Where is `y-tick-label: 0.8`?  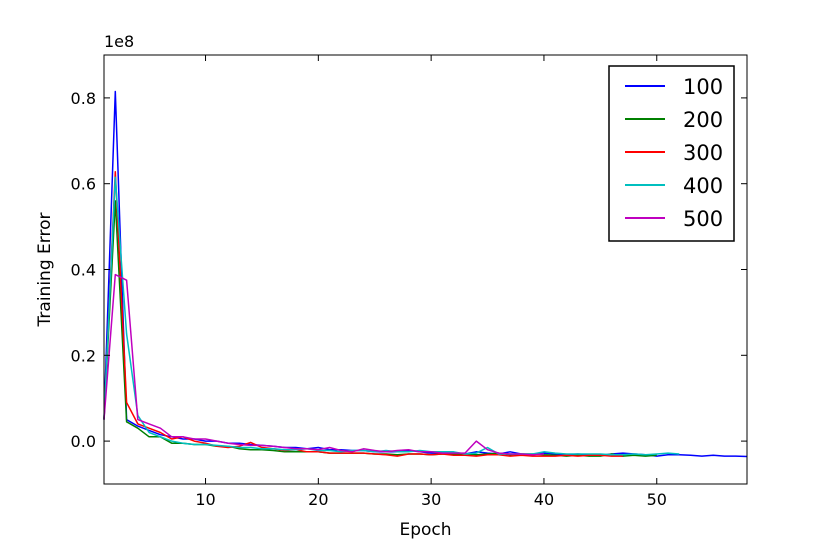 y-tick-label: 0.8 is located at coordinates (83, 98).